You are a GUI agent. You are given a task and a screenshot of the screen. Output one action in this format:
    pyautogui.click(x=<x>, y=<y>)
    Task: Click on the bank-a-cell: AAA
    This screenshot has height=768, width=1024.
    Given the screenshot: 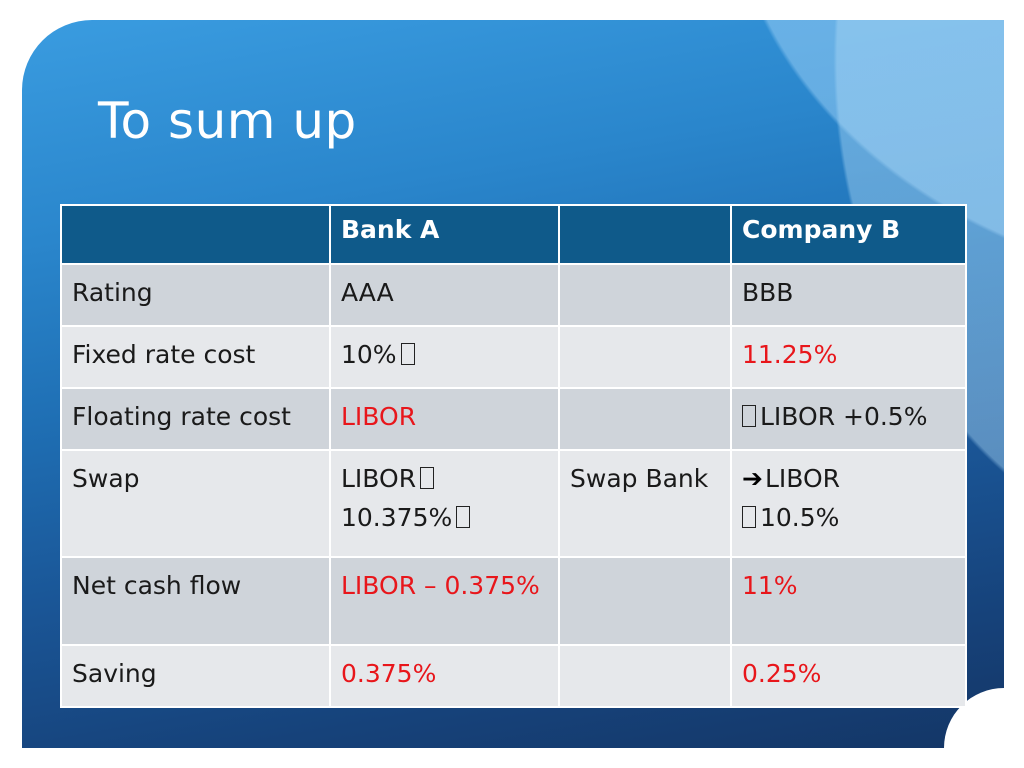 What is the action you would take?
    pyautogui.click(x=444, y=295)
    